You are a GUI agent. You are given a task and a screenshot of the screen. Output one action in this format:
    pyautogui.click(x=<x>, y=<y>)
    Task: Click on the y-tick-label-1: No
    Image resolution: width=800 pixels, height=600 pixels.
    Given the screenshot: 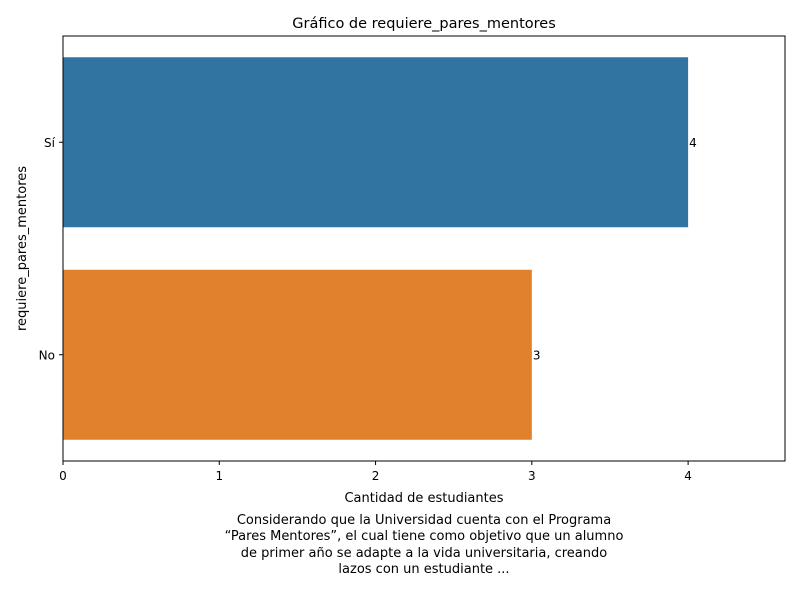 What is the action you would take?
    pyautogui.click(x=47, y=355)
    